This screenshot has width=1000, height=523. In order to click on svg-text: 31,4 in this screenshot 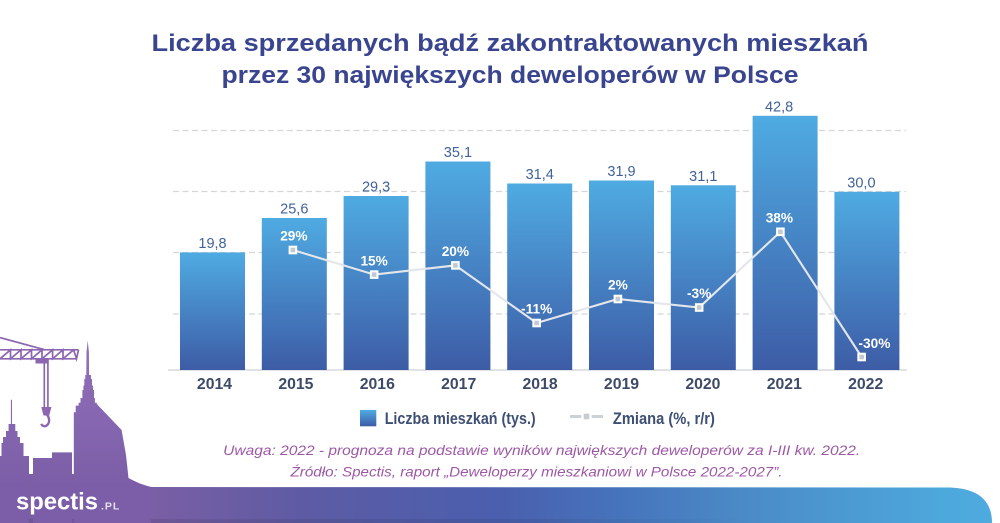, I will do `click(540, 175)`.